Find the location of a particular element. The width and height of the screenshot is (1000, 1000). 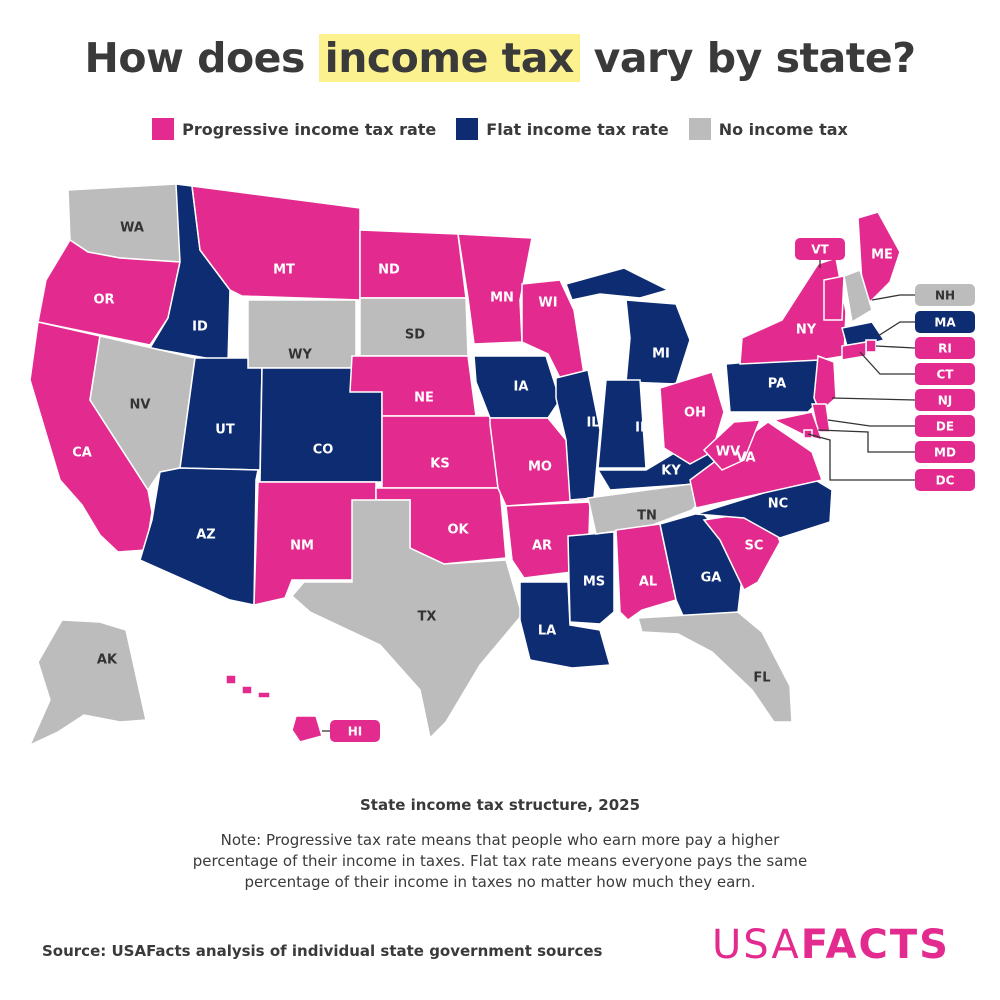

state-nd is located at coordinates (413, 264).